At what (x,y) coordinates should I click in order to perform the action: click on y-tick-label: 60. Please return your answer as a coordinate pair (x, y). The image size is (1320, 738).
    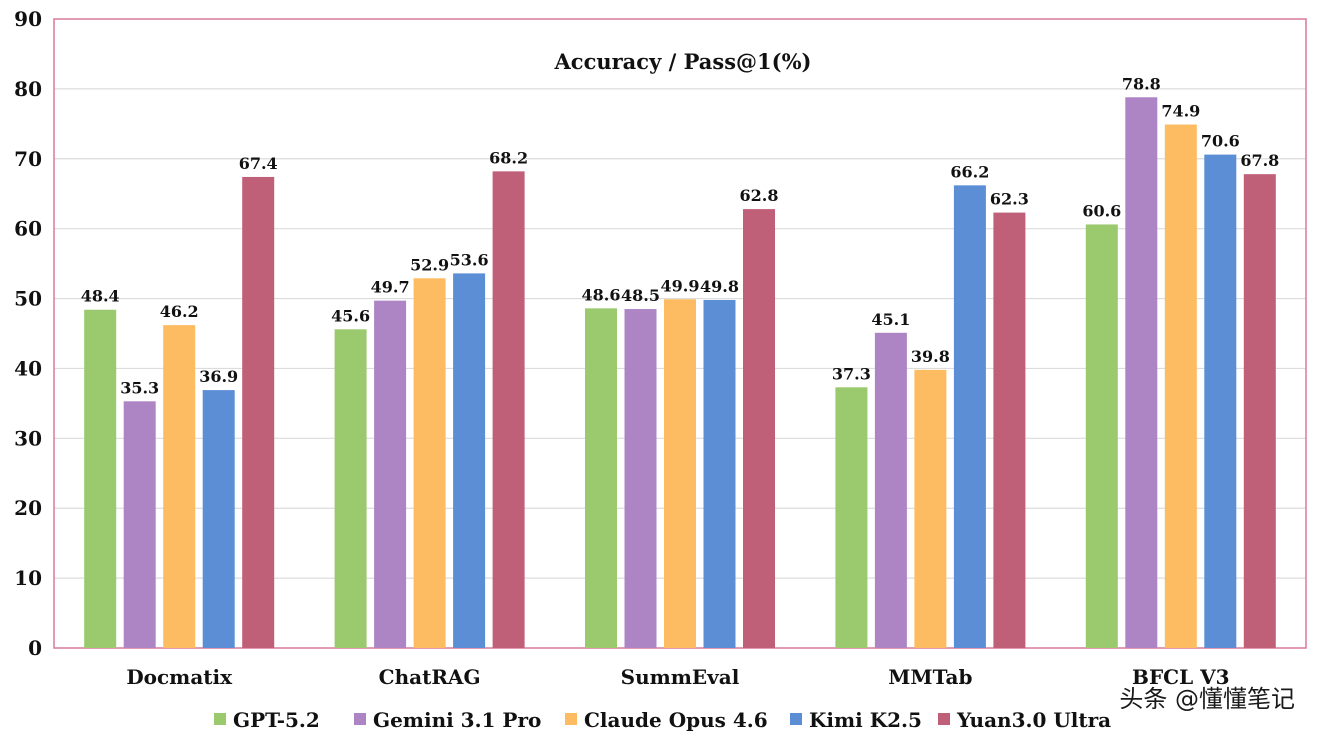
    Looking at the image, I should click on (28, 229).